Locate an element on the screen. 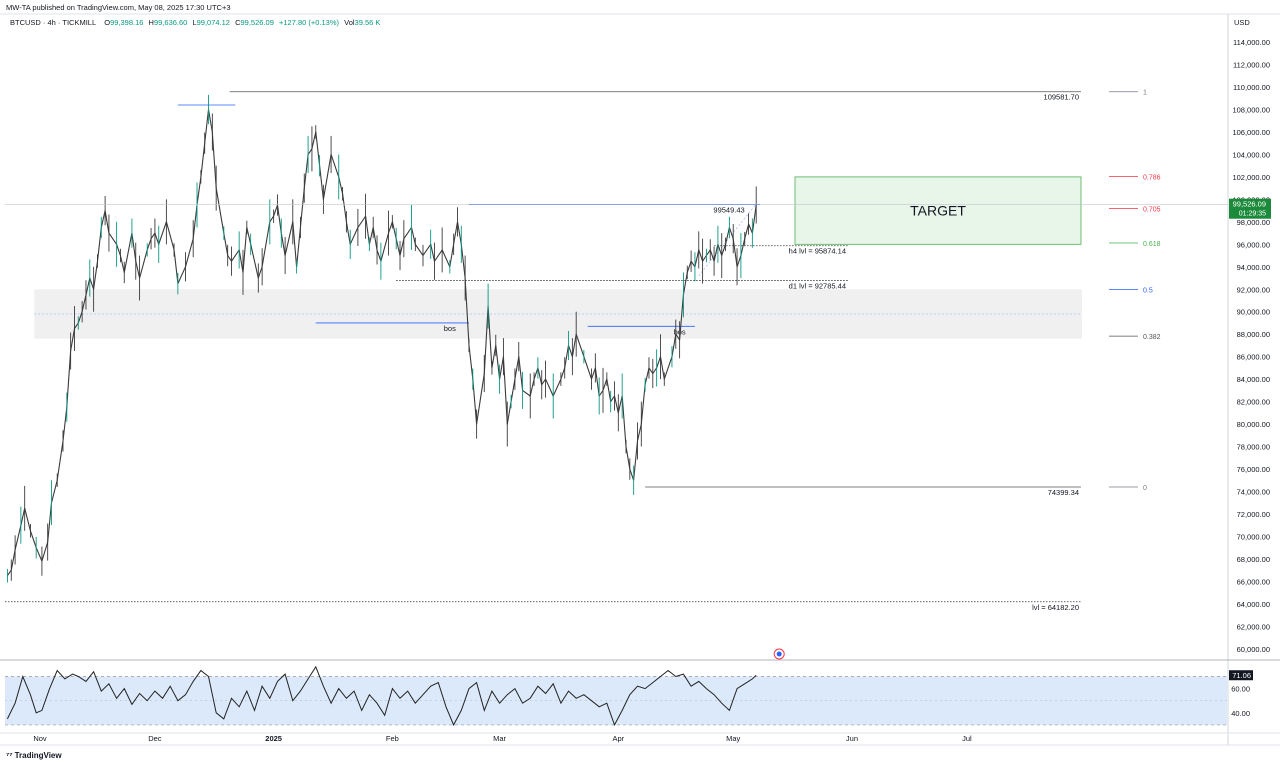 Image resolution: width=1280 pixels, height=765 pixels. volume-key: Vol is located at coordinates (349, 22).